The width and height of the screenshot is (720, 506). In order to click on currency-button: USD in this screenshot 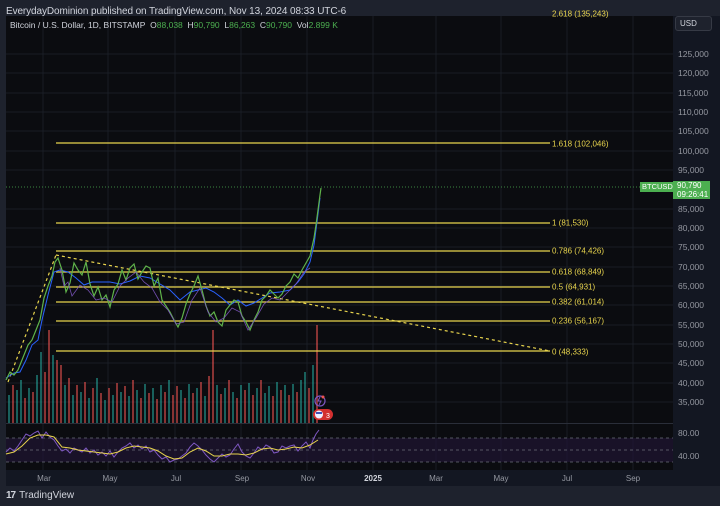, I will do `click(693, 23)`.